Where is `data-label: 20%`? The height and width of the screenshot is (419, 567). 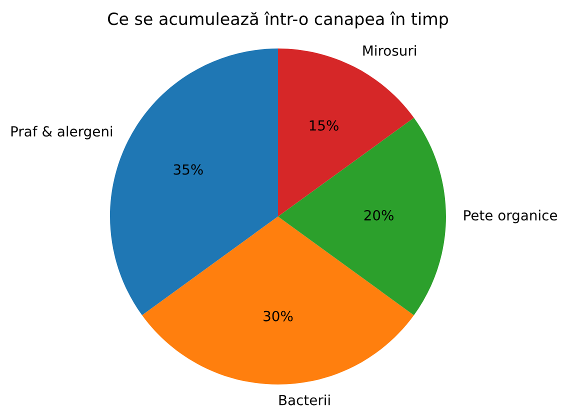 data-label: 20% is located at coordinates (379, 215).